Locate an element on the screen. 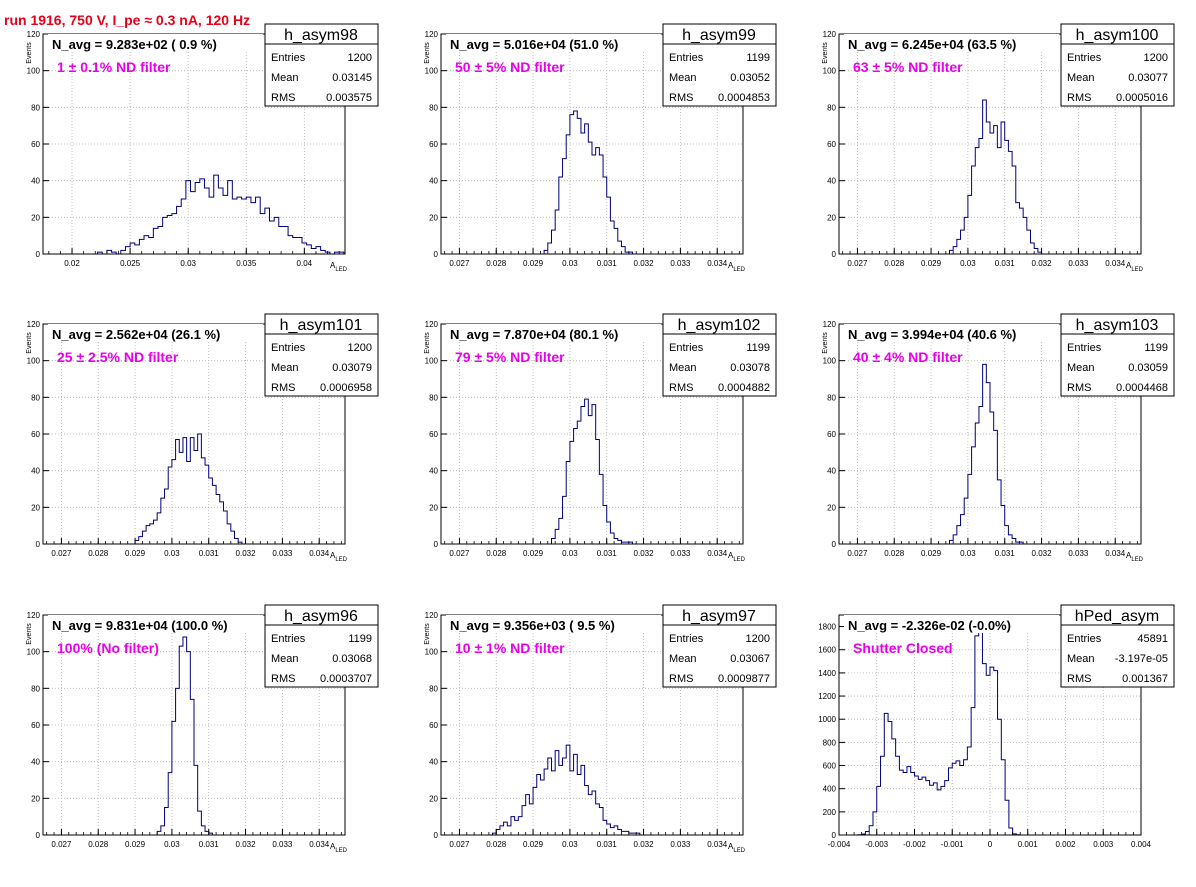 The height and width of the screenshot is (887, 1196). y-tick-label: 20 is located at coordinates (35, 798).